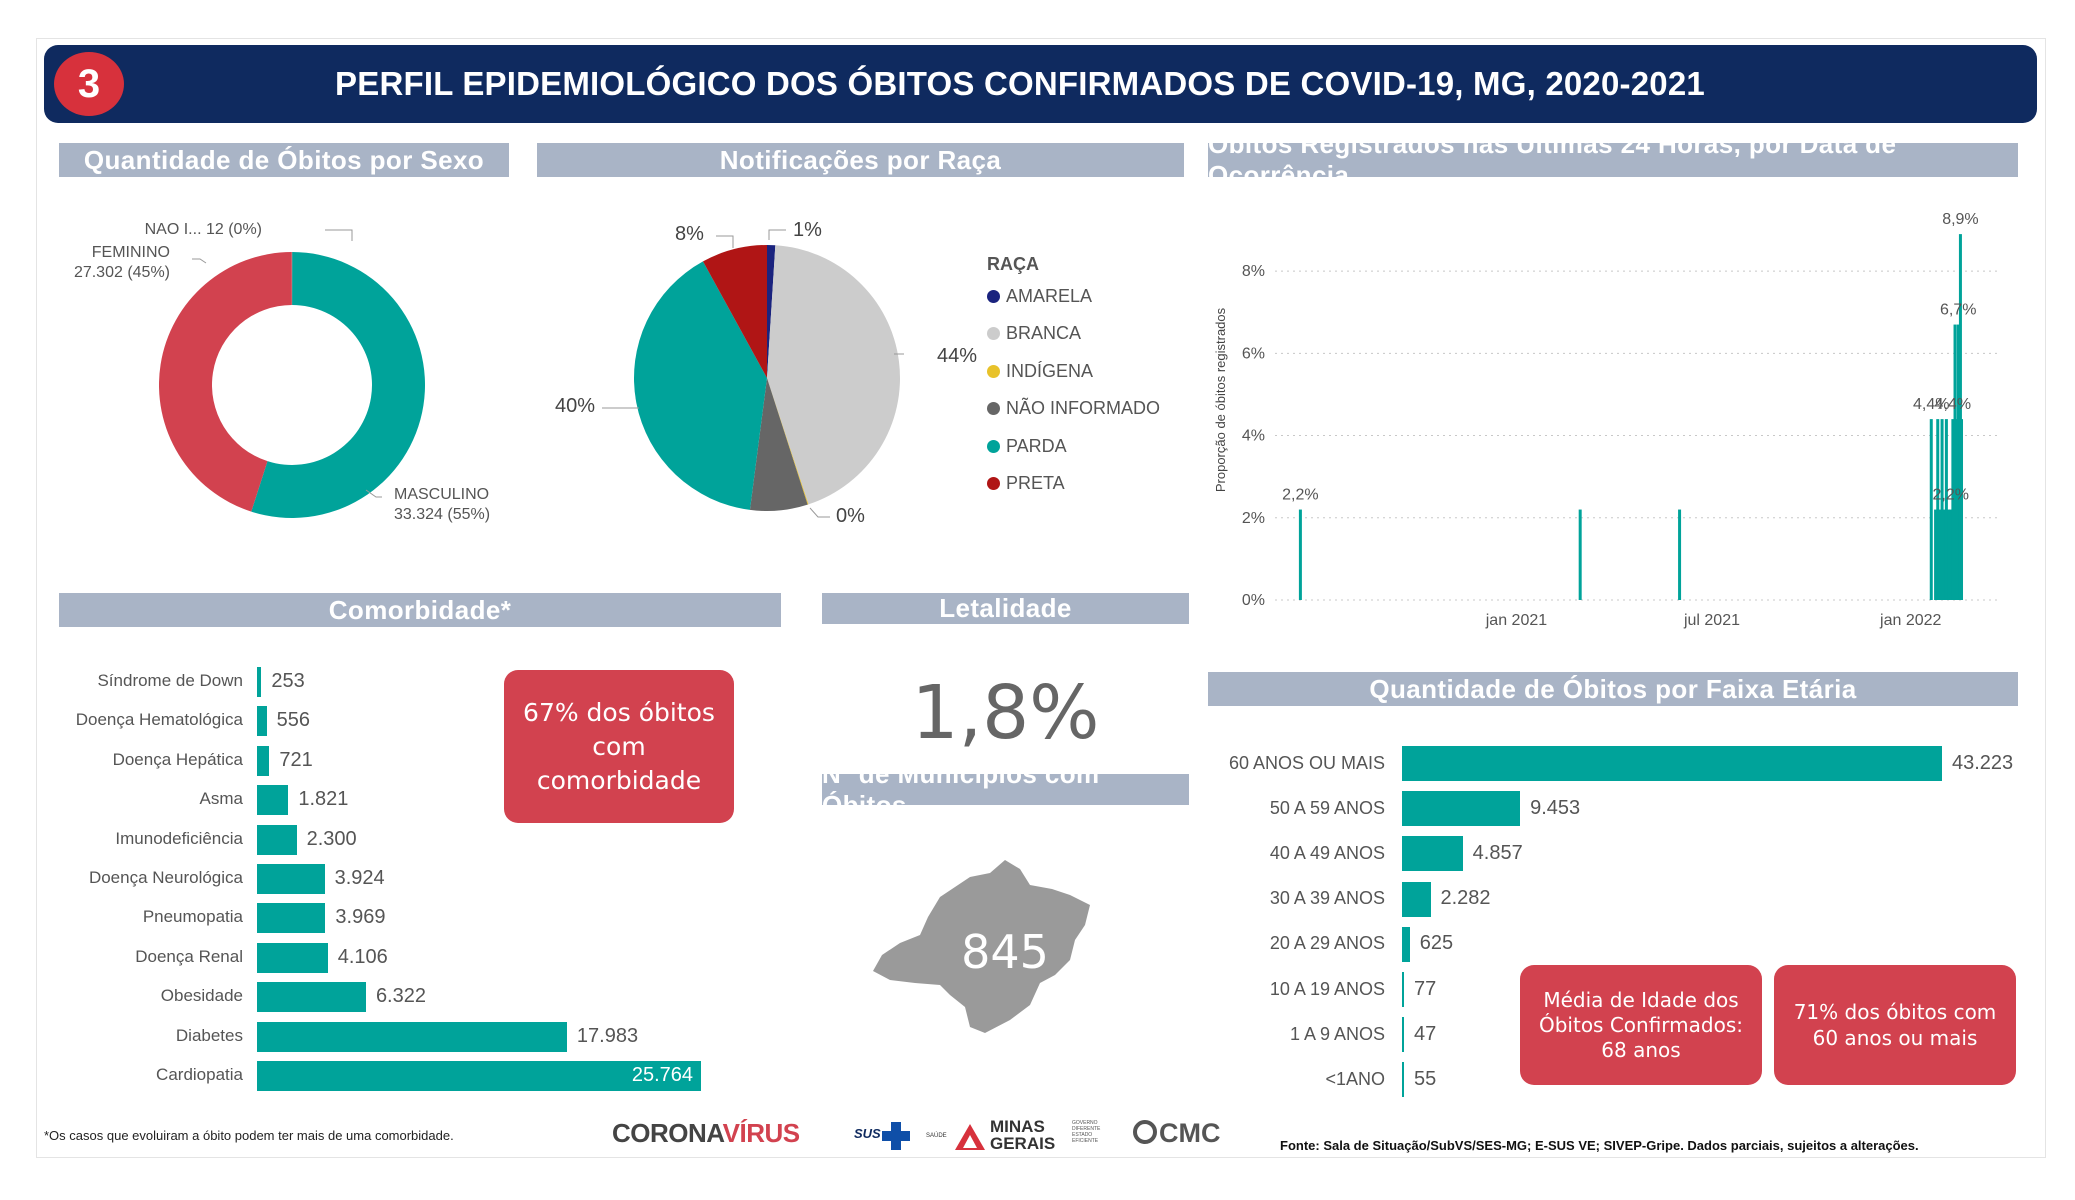 This screenshot has height=1200, width=2075. What do you see at coordinates (1327, 898) in the screenshot?
I see `bar-category-label: 30 A 39 ANOS` at bounding box center [1327, 898].